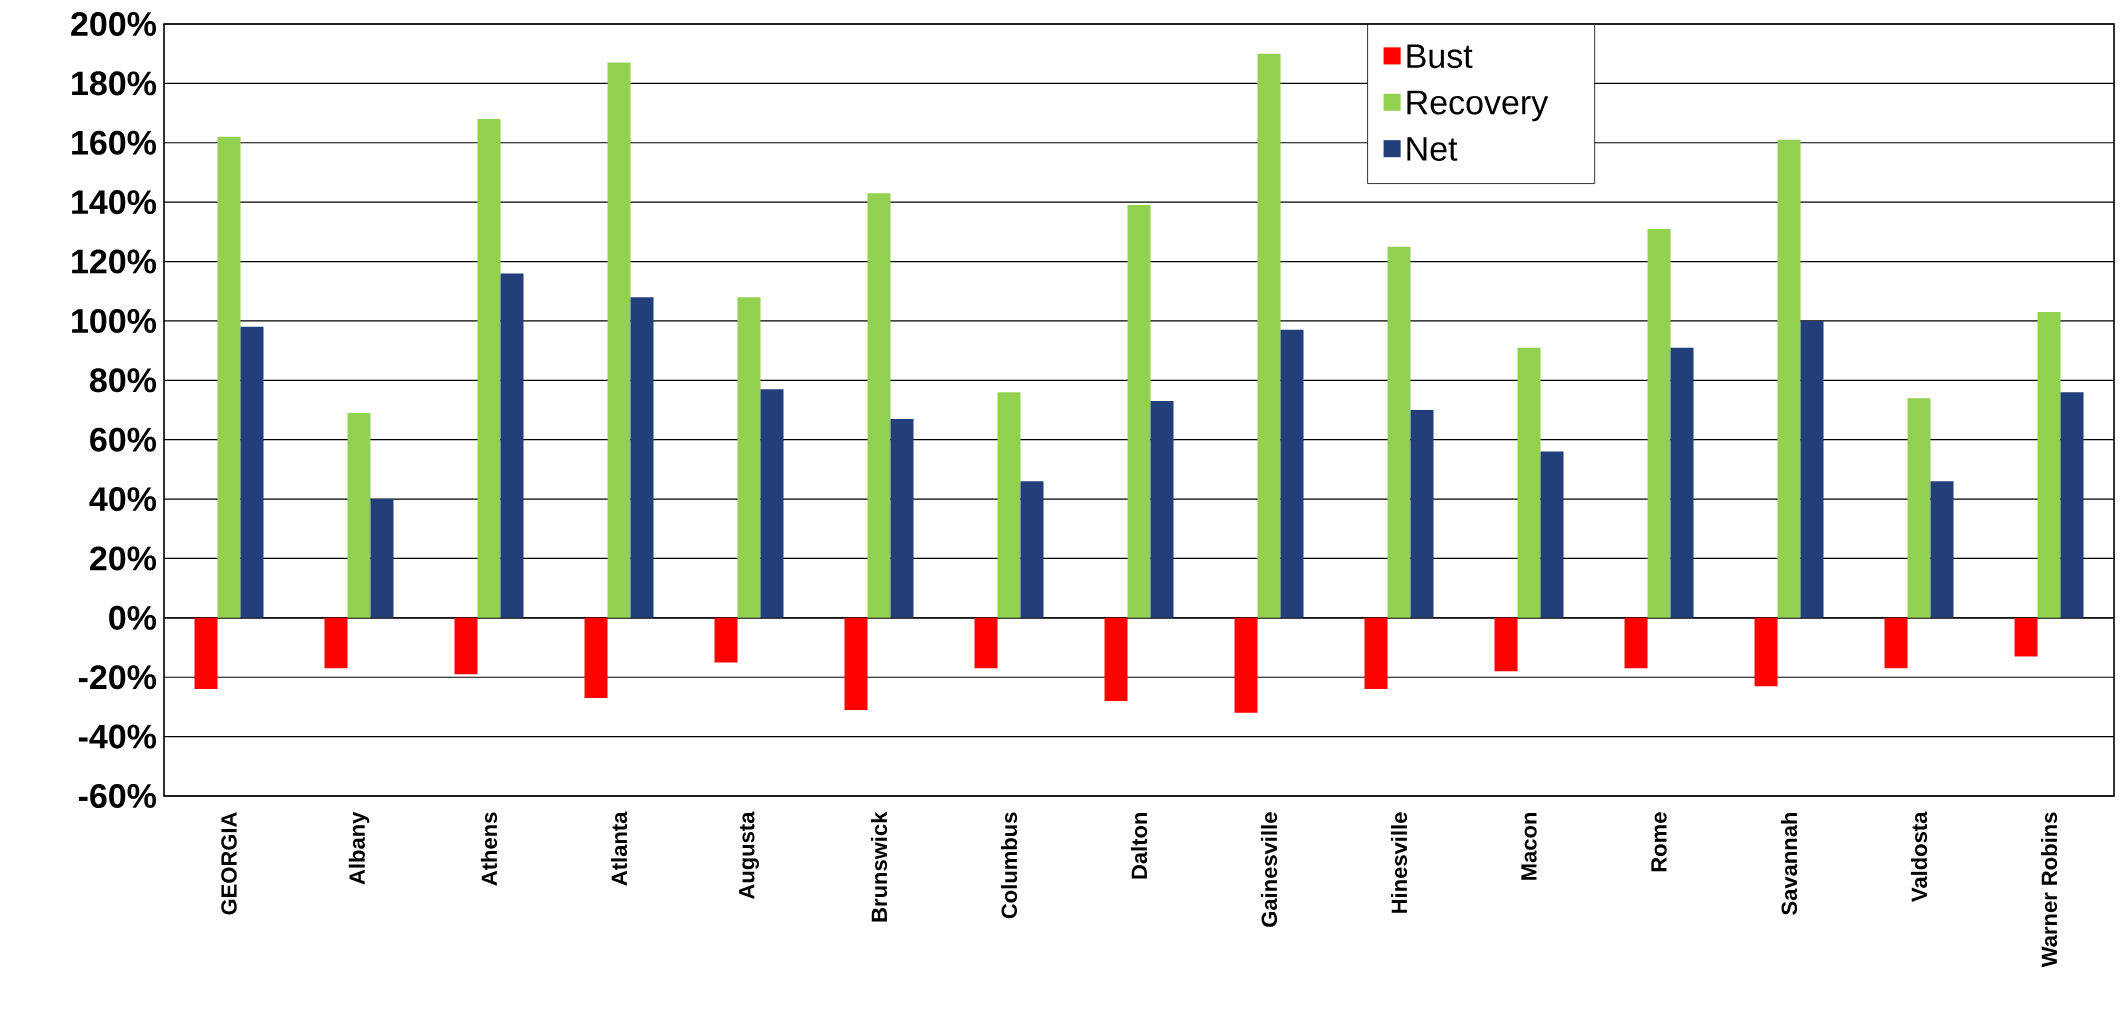 This screenshot has height=1024, width=2124. I want to click on x-tick-label: Macon, so click(1529, 846).